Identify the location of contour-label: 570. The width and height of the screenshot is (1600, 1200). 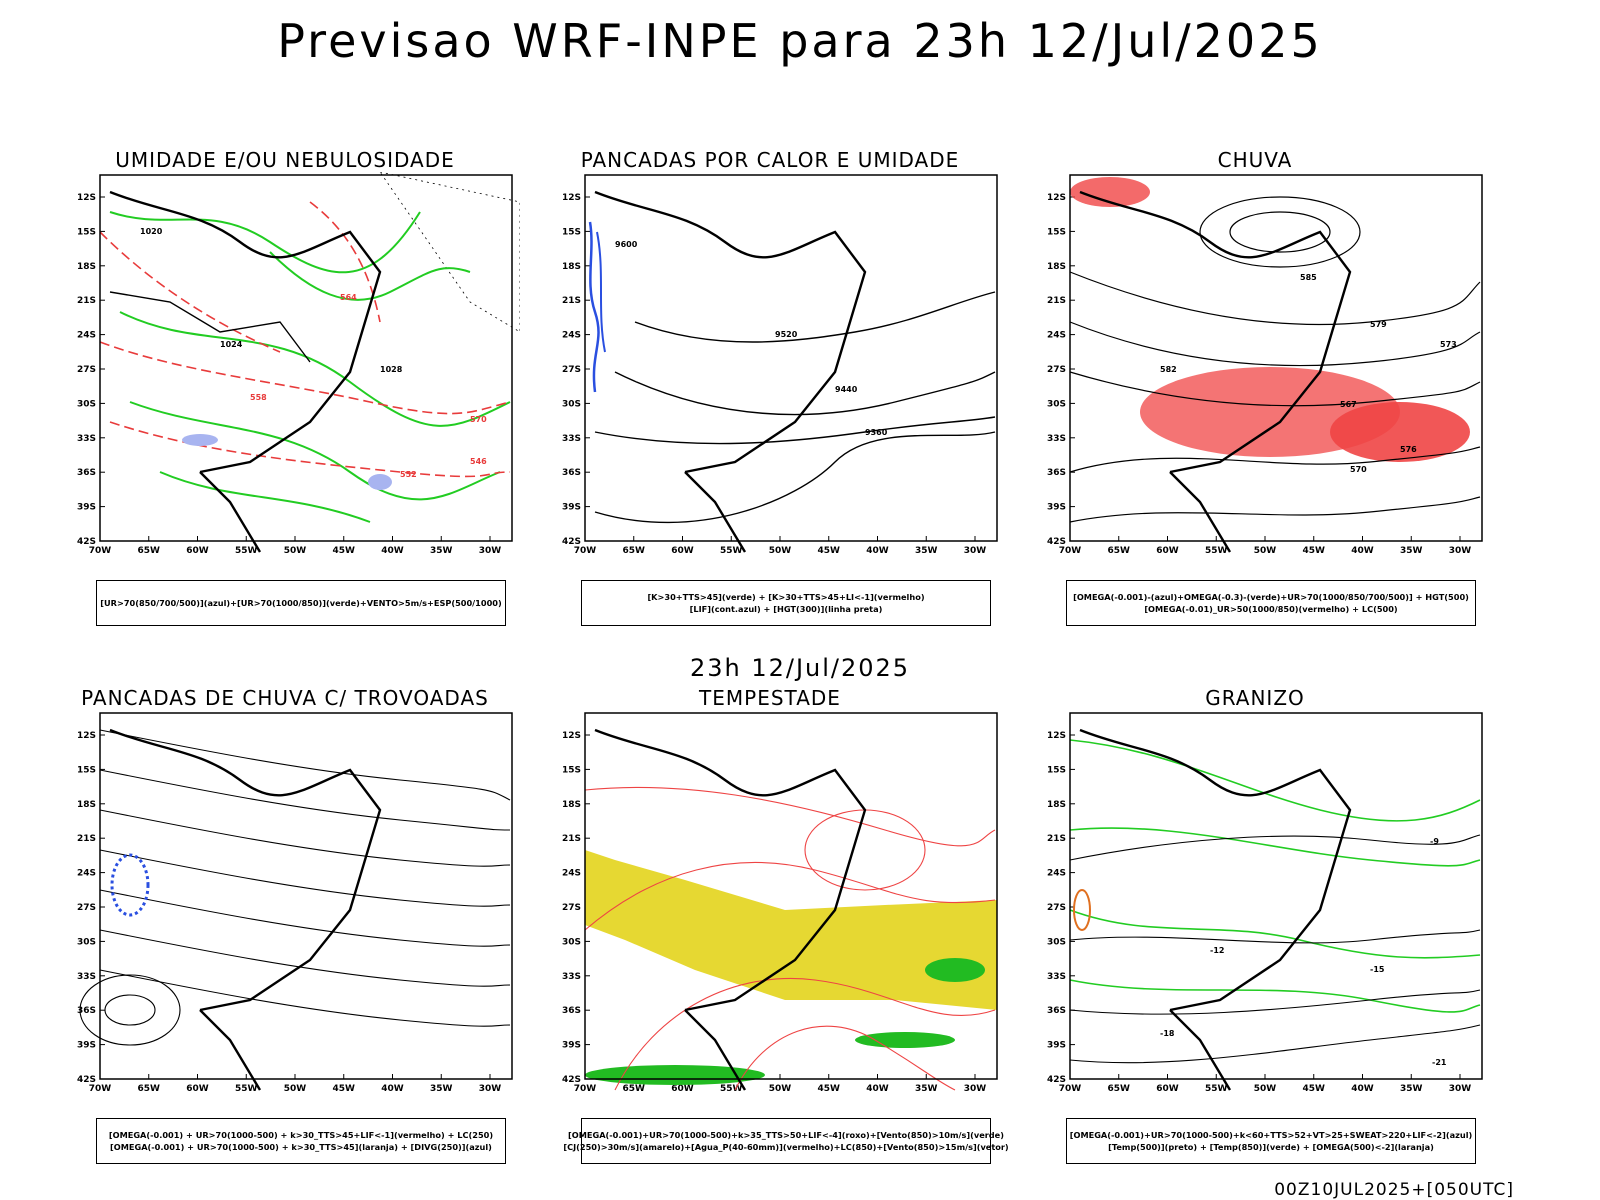
(478, 419).